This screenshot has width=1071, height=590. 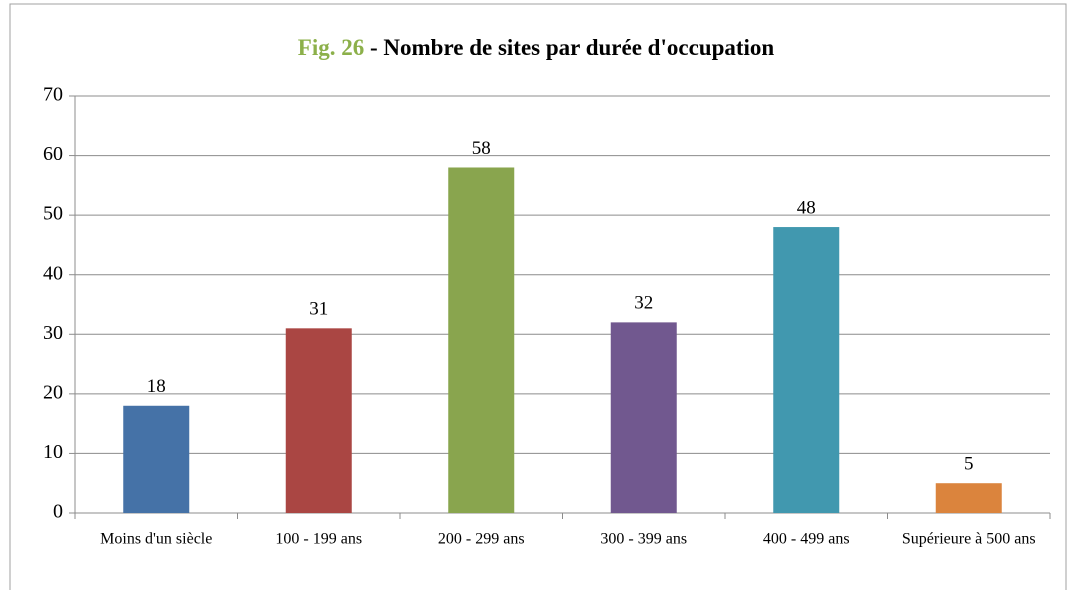 What do you see at coordinates (58, 512) in the screenshot?
I see `y-tick-label: 0` at bounding box center [58, 512].